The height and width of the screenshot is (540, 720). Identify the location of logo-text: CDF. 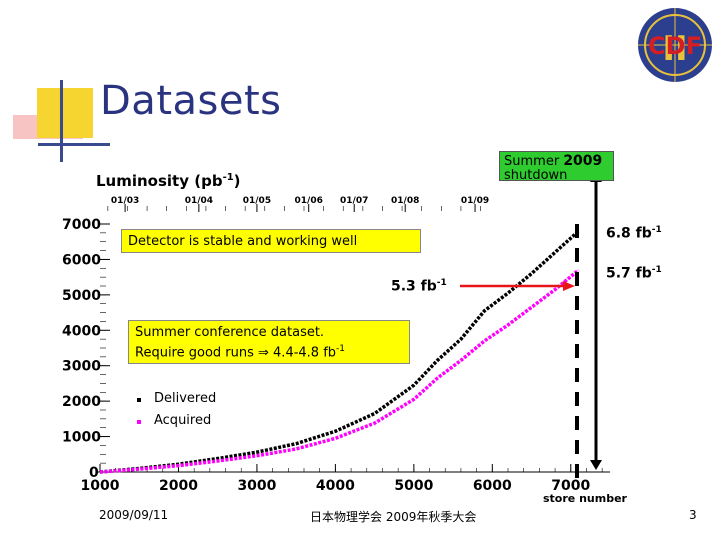
(675, 46).